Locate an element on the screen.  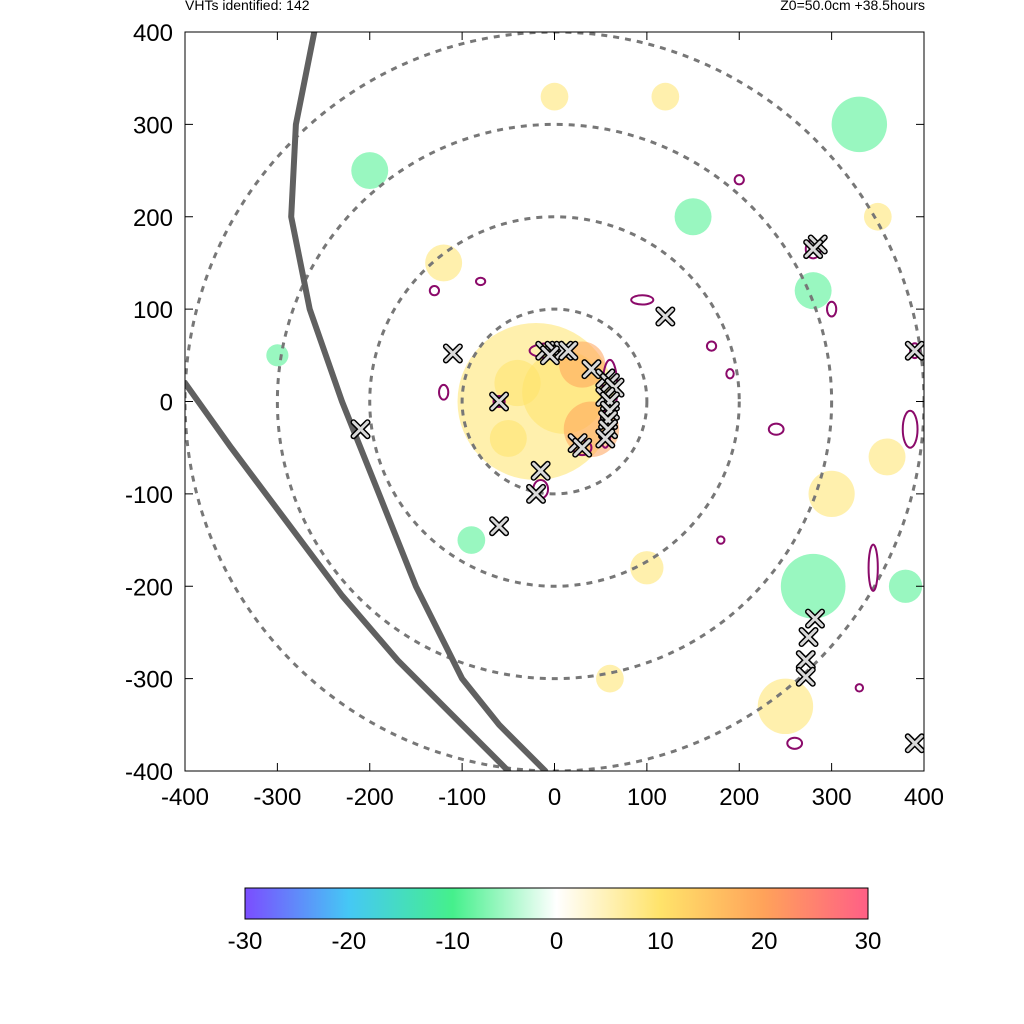
y-tick-label: 0 is located at coordinates (166, 403).